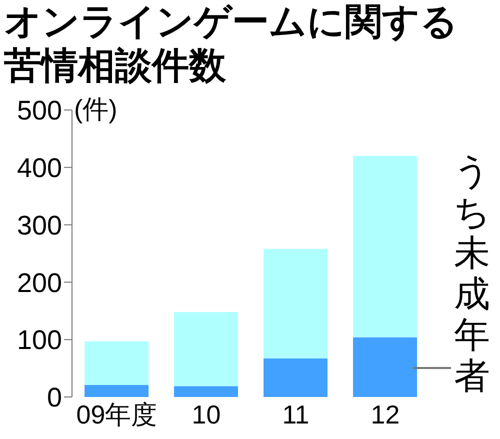  Describe the element at coordinates (54, 397) in the screenshot. I see `y-tick-label: 0` at that location.